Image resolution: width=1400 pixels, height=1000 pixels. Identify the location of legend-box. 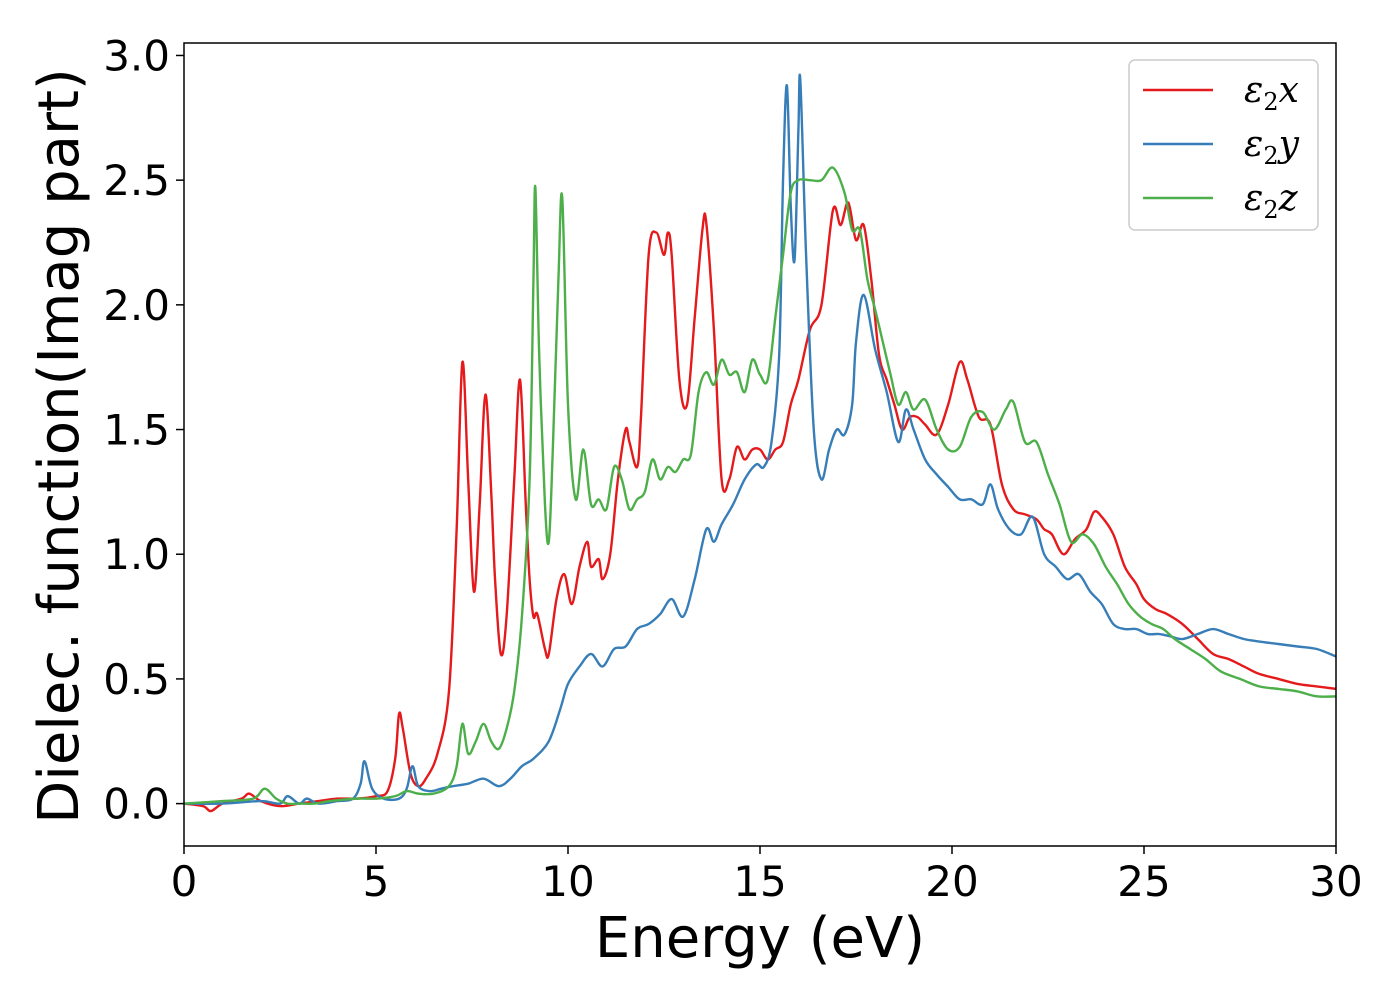
(1223, 145).